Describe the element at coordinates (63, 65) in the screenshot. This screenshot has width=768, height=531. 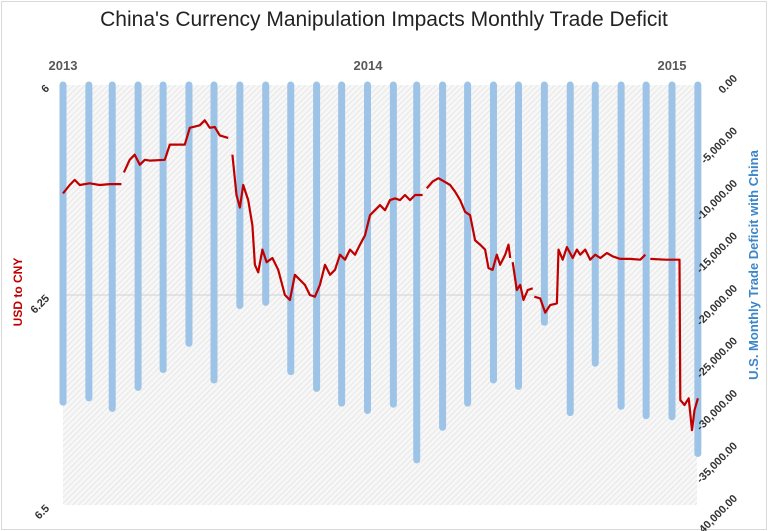
I see `x-tick-label: 2013` at that location.